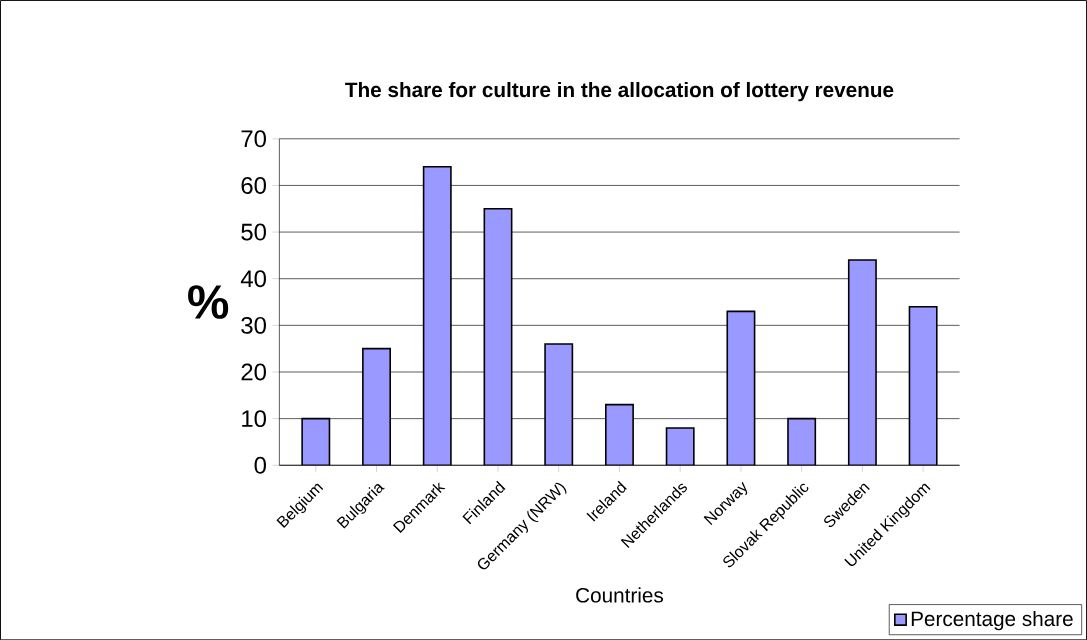 The image size is (1087, 640). What do you see at coordinates (208, 302) in the screenshot?
I see `y-axis-title: %` at bounding box center [208, 302].